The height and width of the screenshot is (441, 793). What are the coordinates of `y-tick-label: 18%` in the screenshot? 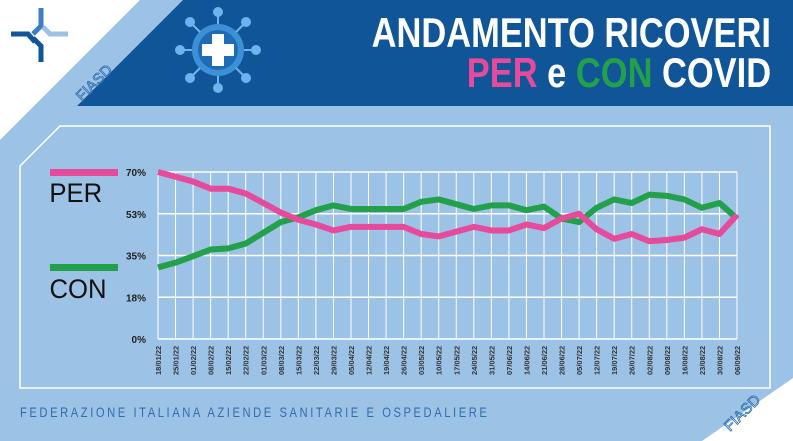 It's located at (136, 298).